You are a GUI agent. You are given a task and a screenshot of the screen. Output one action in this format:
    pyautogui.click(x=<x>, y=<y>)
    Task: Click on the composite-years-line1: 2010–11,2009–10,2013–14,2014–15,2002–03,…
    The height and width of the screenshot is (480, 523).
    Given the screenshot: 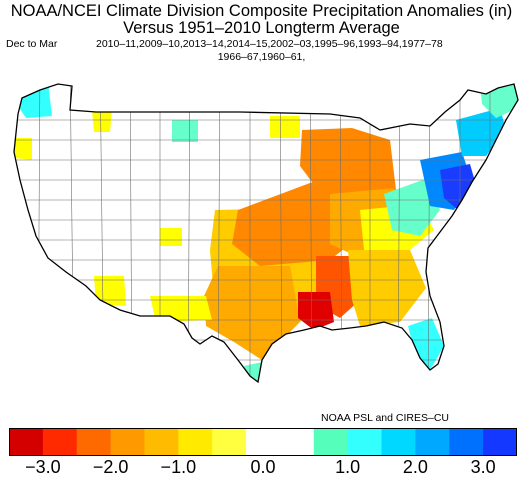 What is the action you would take?
    pyautogui.click(x=269, y=44)
    